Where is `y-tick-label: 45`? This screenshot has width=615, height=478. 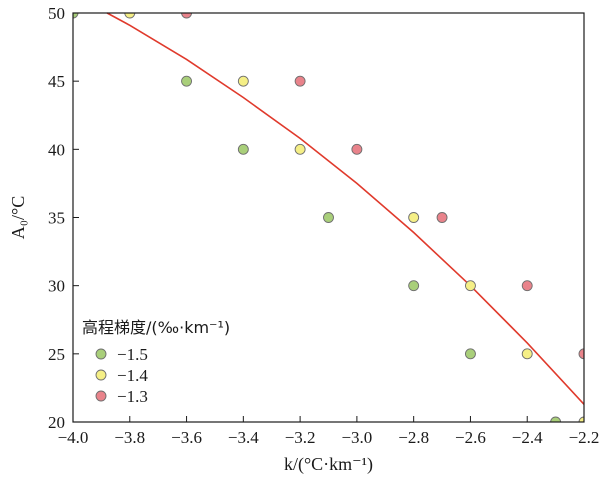
y-tick-label: 45 is located at coordinates (56, 81).